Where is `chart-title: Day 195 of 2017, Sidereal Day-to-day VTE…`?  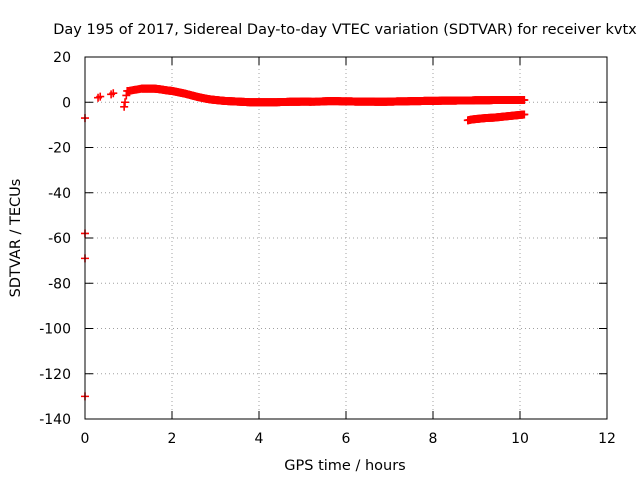 chart-title: Day 195 of 2017, Sidereal Day-to-day VTE… is located at coordinates (345, 30).